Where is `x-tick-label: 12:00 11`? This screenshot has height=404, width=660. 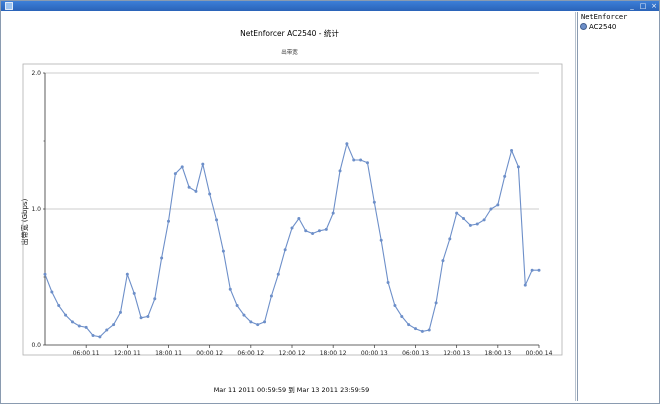 x-tick-label: 12:00 11 is located at coordinates (127, 353).